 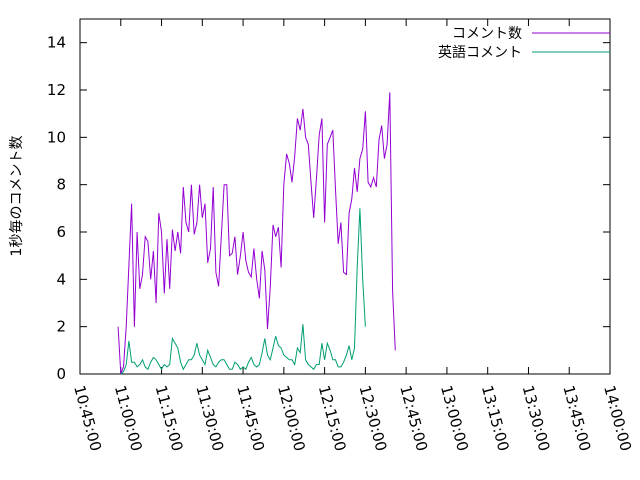 What do you see at coordinates (536, 418) in the screenshot?
I see `x-tick-label: 13:30:00` at bounding box center [536, 418].